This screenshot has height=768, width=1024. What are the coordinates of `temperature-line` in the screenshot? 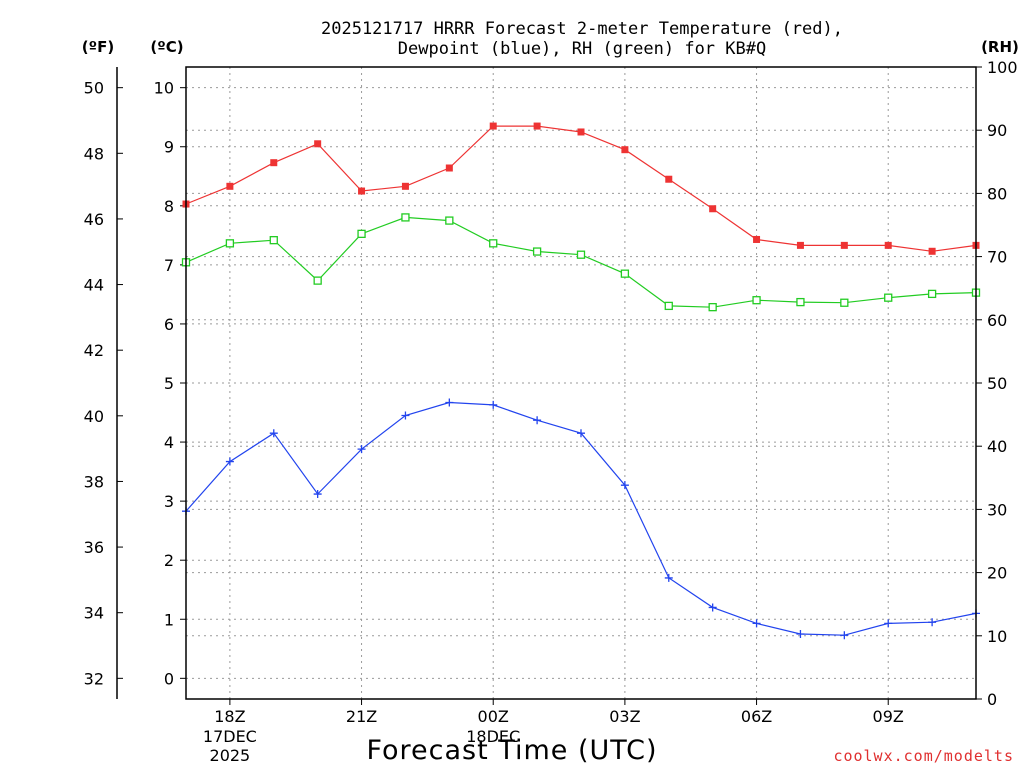 It's located at (581, 188).